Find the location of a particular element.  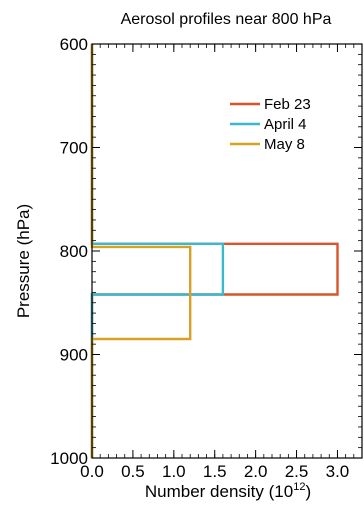

y-tick-label: 600 is located at coordinates (74, 44).